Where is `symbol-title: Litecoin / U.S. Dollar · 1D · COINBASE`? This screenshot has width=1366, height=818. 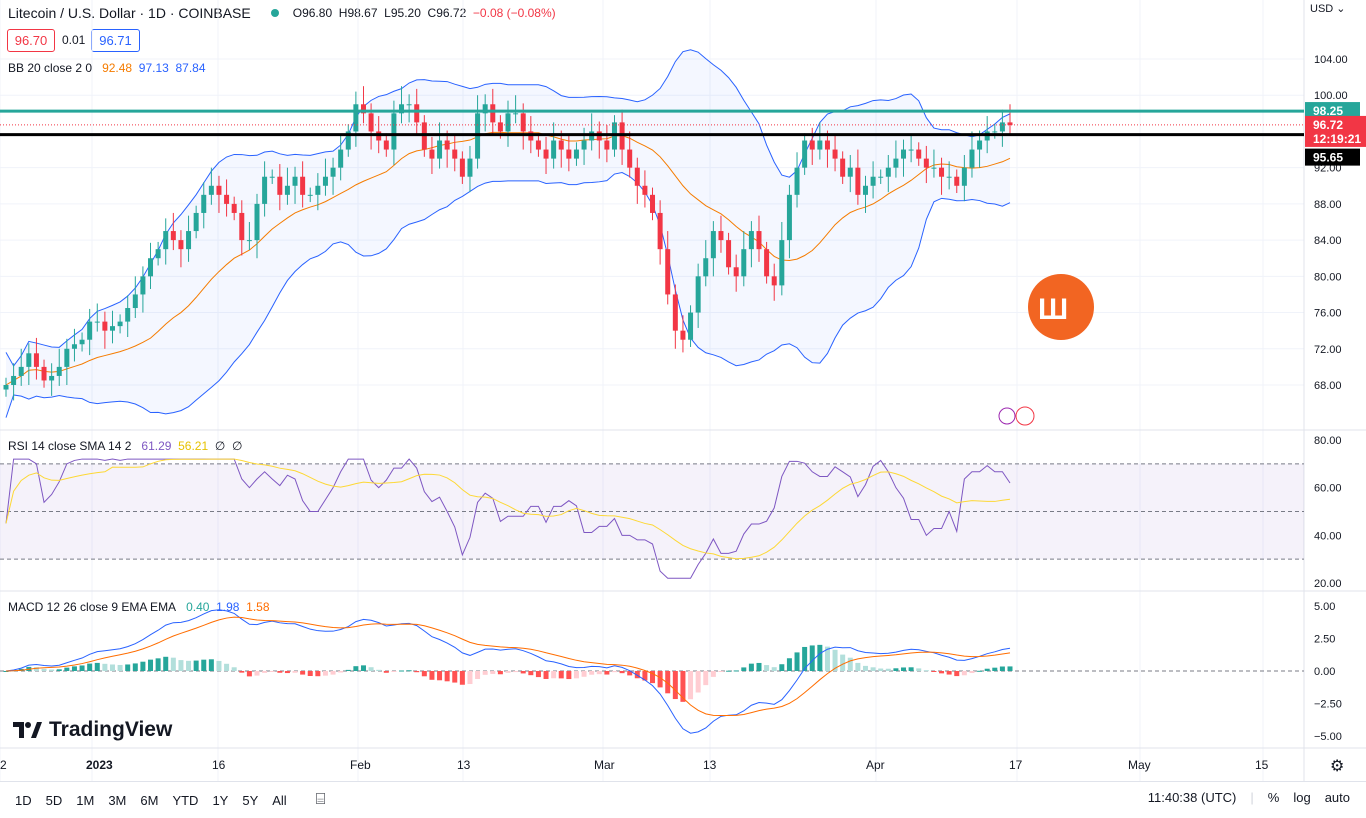
symbol-title: Litecoin / U.S. Dollar · 1D · COINBASE is located at coordinates (129, 13).